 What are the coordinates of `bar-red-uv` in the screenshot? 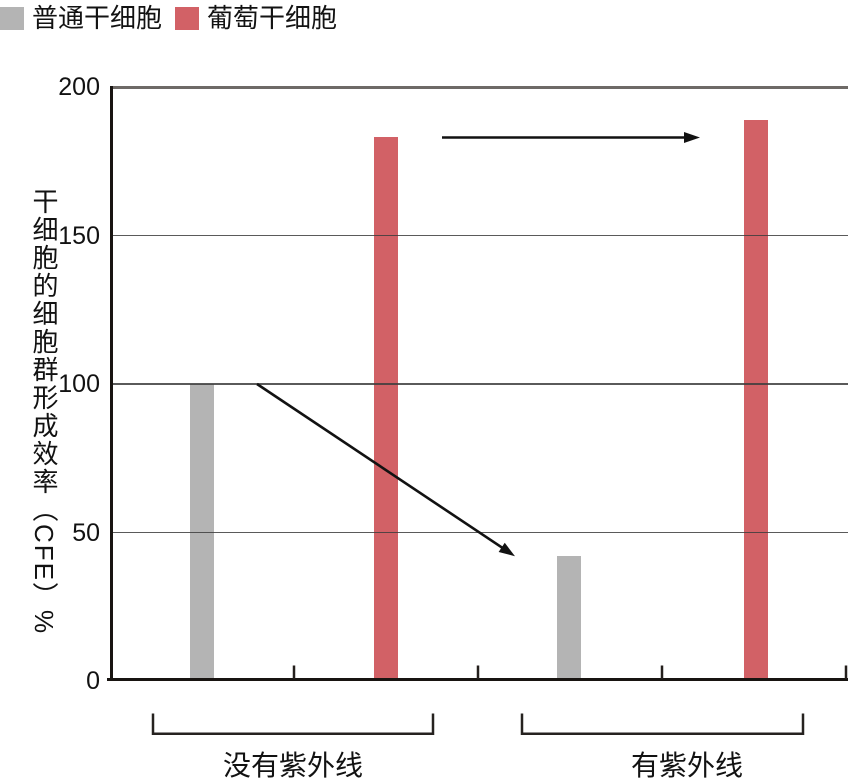 It's located at (756, 400).